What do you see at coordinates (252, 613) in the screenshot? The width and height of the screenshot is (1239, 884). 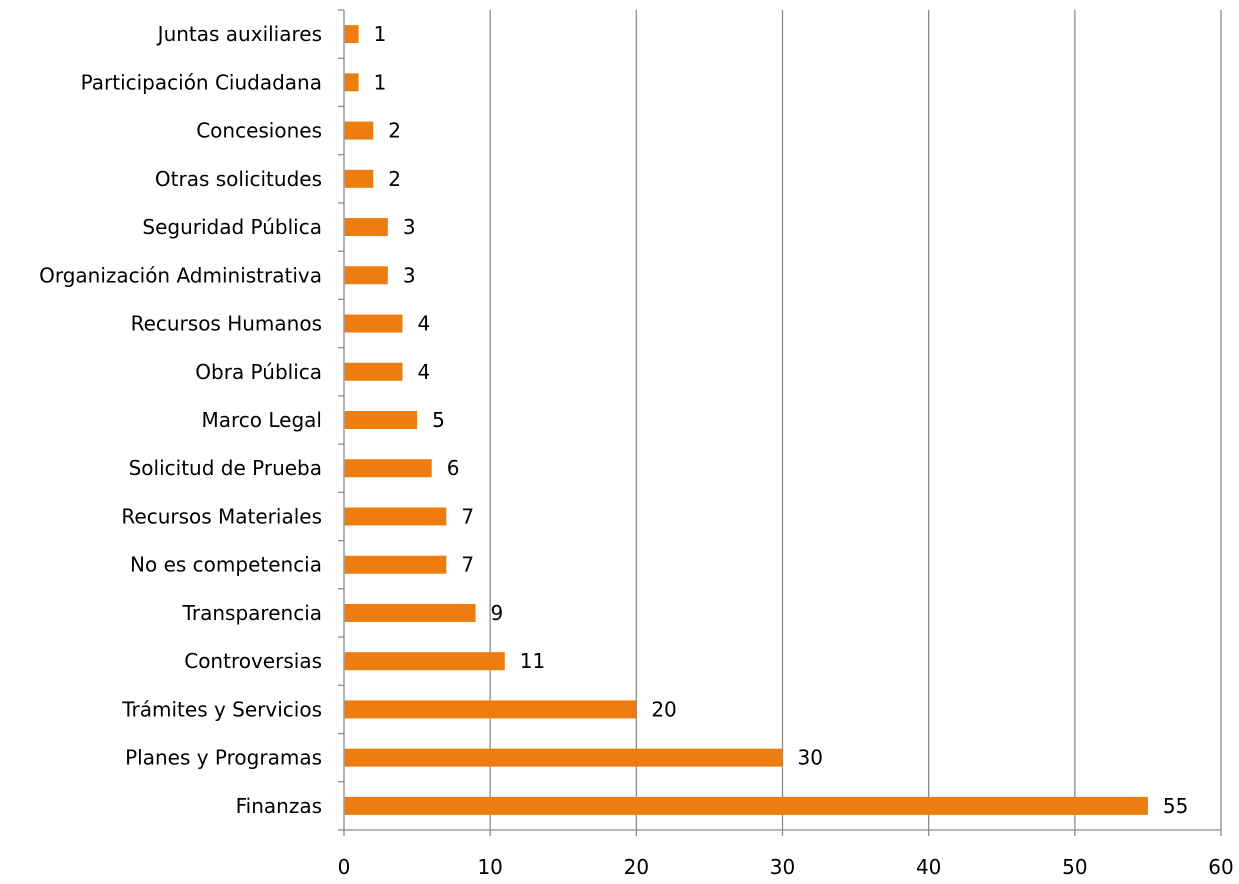 I see `category-label: Transparencia` at bounding box center [252, 613].